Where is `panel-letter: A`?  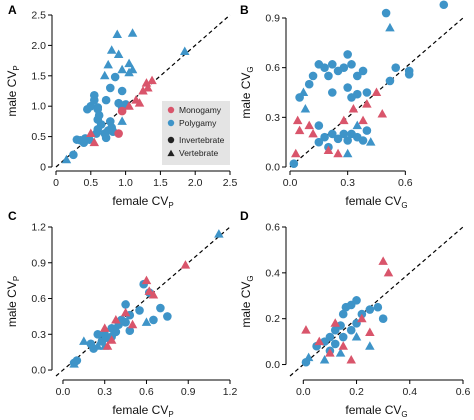 panel-letter: A is located at coordinates (12, 10).